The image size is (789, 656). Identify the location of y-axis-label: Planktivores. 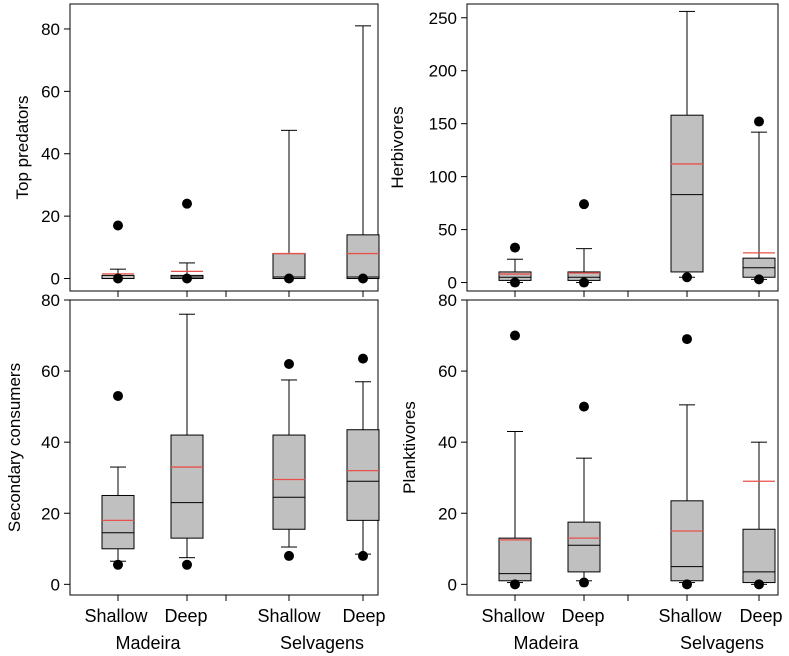
(409, 447).